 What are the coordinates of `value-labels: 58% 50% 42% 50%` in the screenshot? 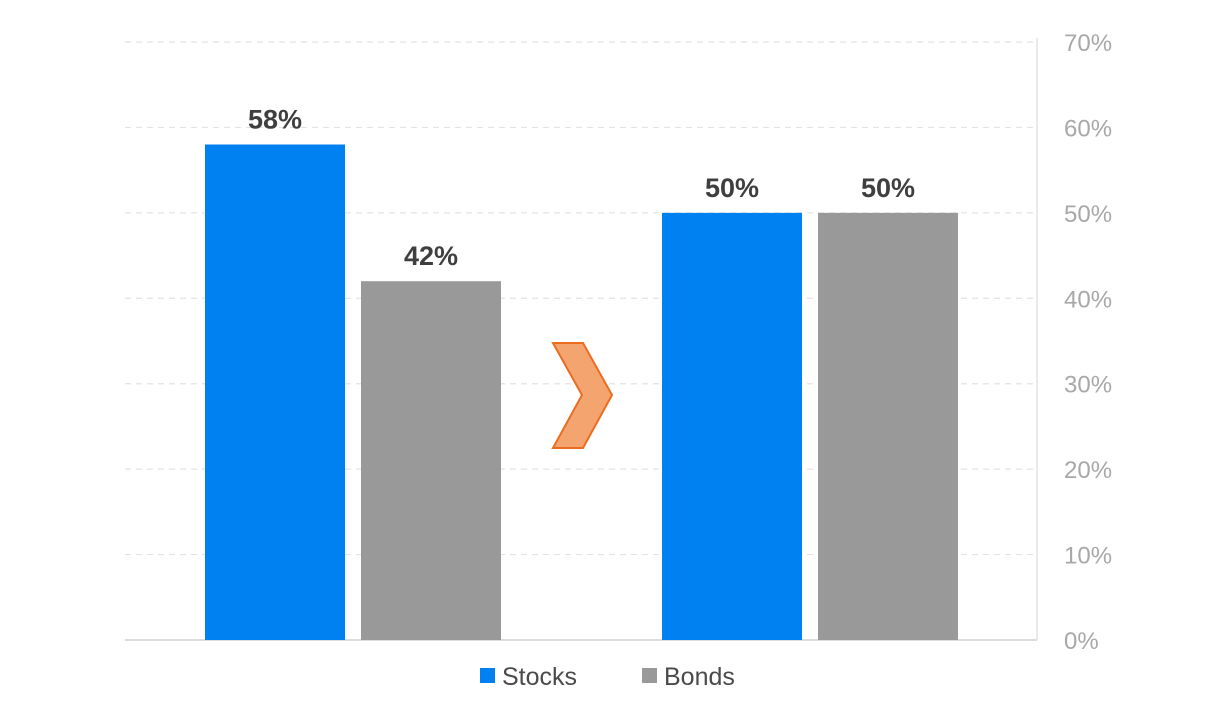 It's located at (581, 188).